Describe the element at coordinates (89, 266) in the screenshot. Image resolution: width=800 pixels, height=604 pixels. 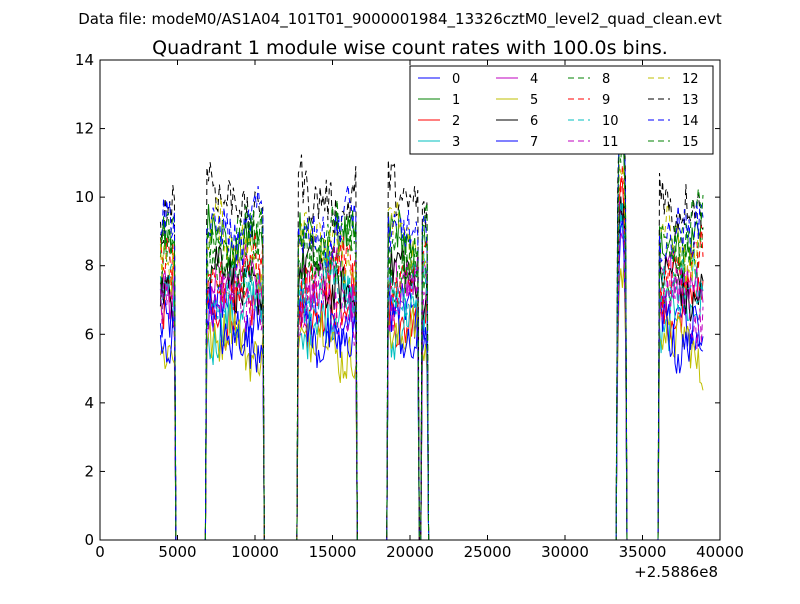
I see `y-tick-label: 8` at that location.